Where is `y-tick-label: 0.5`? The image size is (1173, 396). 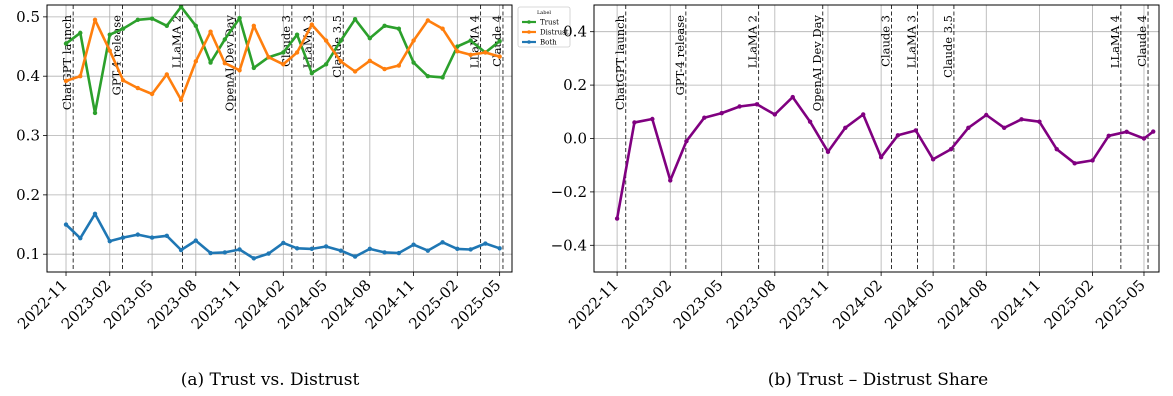 y-tick-label: 0.5 is located at coordinates (28, 17).